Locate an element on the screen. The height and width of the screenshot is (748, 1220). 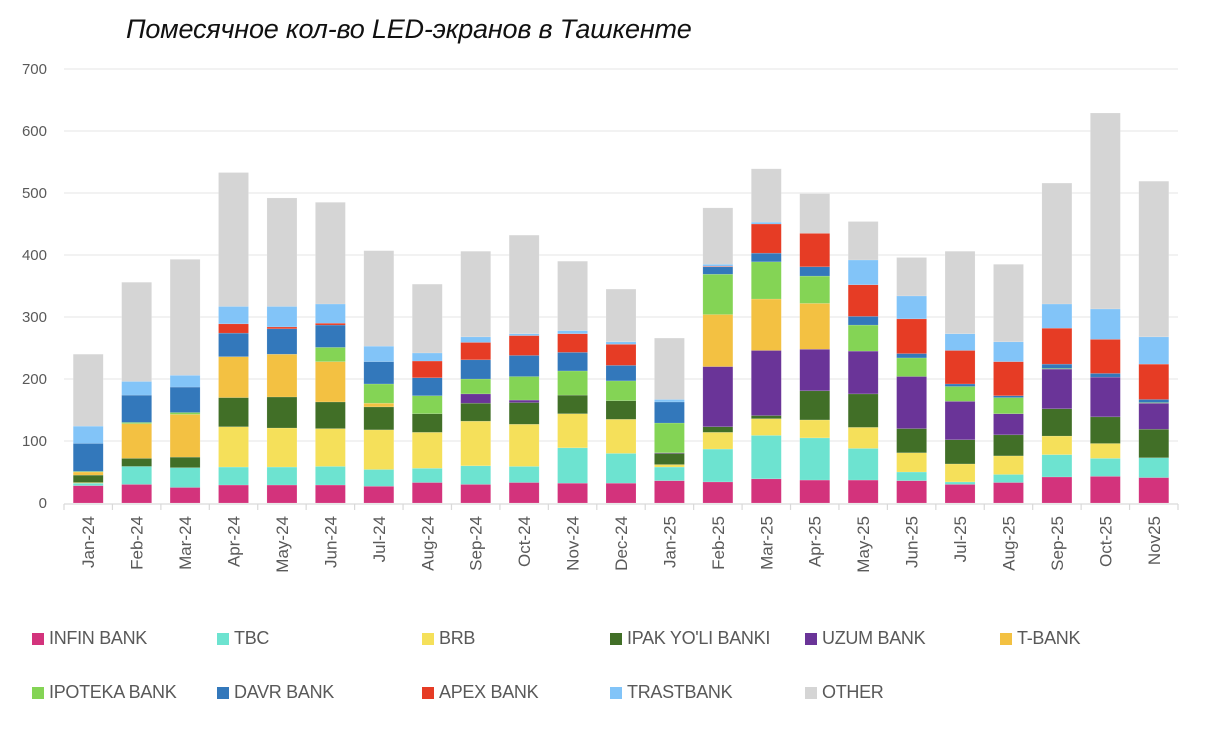
legend-item-other: OTHER is located at coordinates (844, 692).